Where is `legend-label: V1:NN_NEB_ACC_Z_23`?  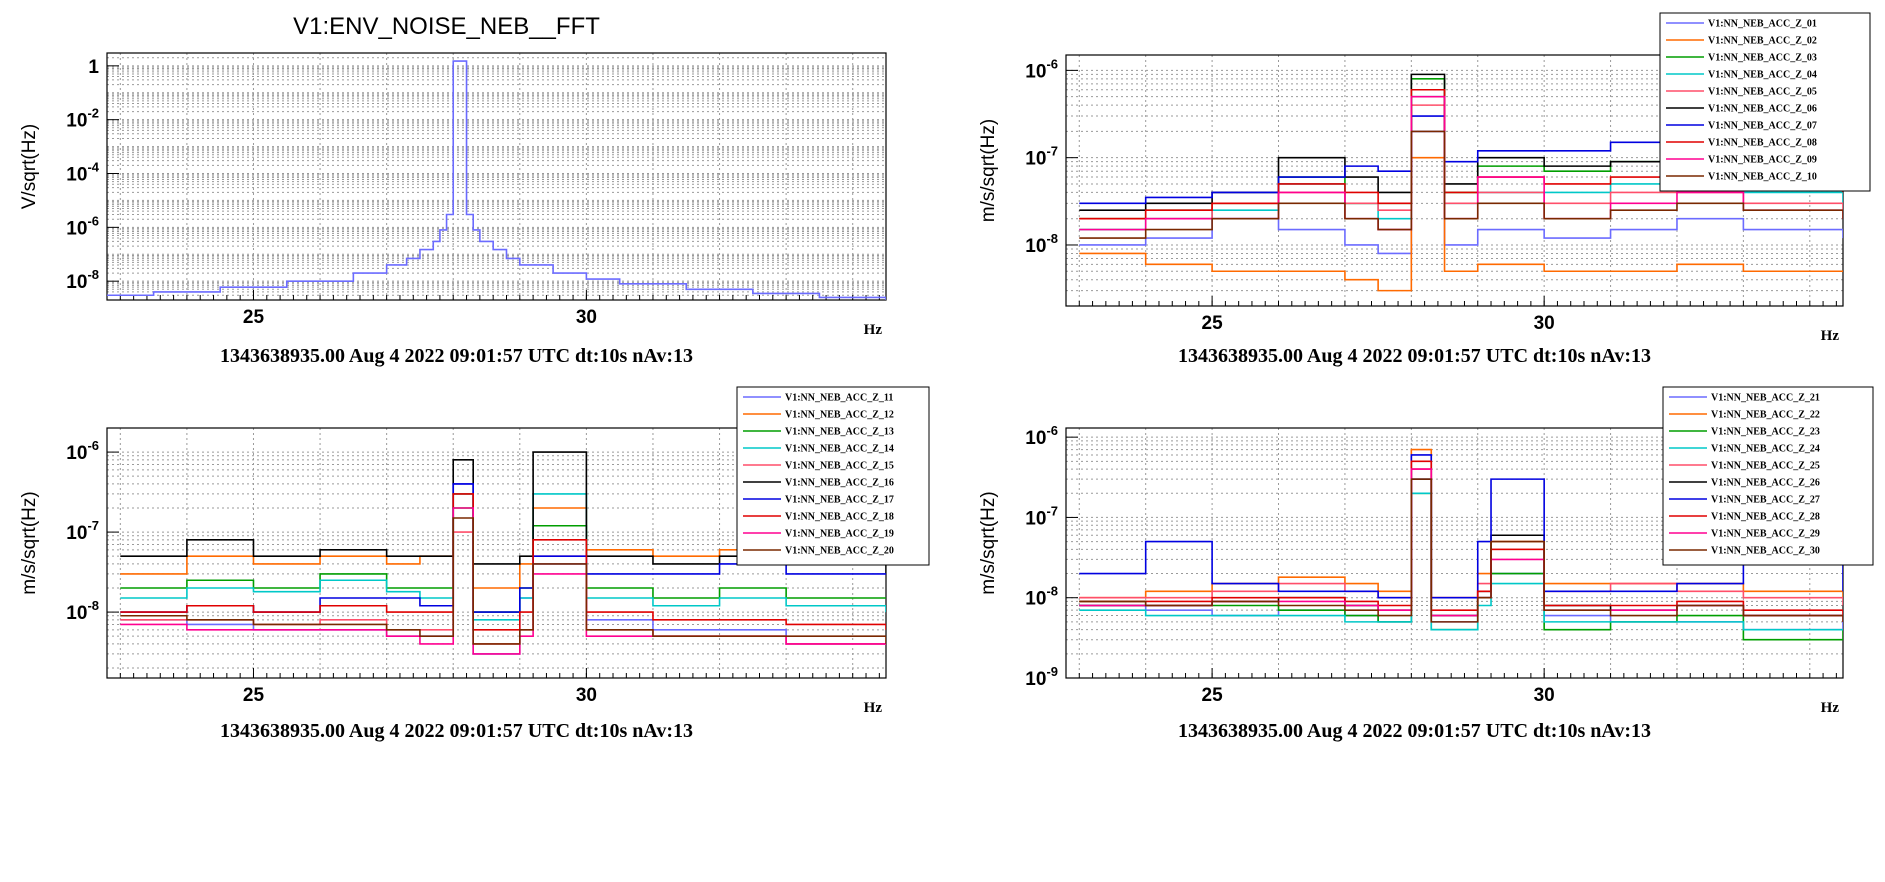
legend-label: V1:NN_NEB_ACC_Z_23 is located at coordinates (1765, 432).